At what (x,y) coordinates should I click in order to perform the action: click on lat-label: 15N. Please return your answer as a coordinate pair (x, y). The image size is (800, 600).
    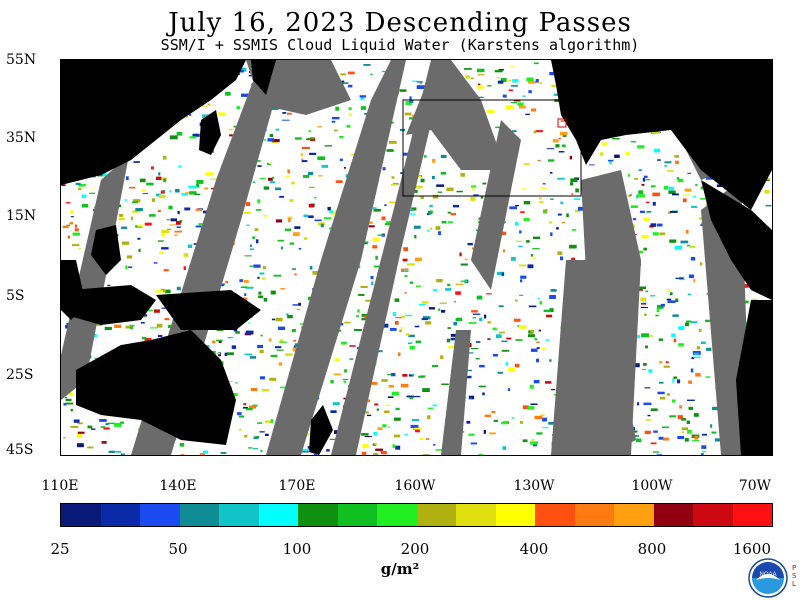
    Looking at the image, I should click on (21, 216).